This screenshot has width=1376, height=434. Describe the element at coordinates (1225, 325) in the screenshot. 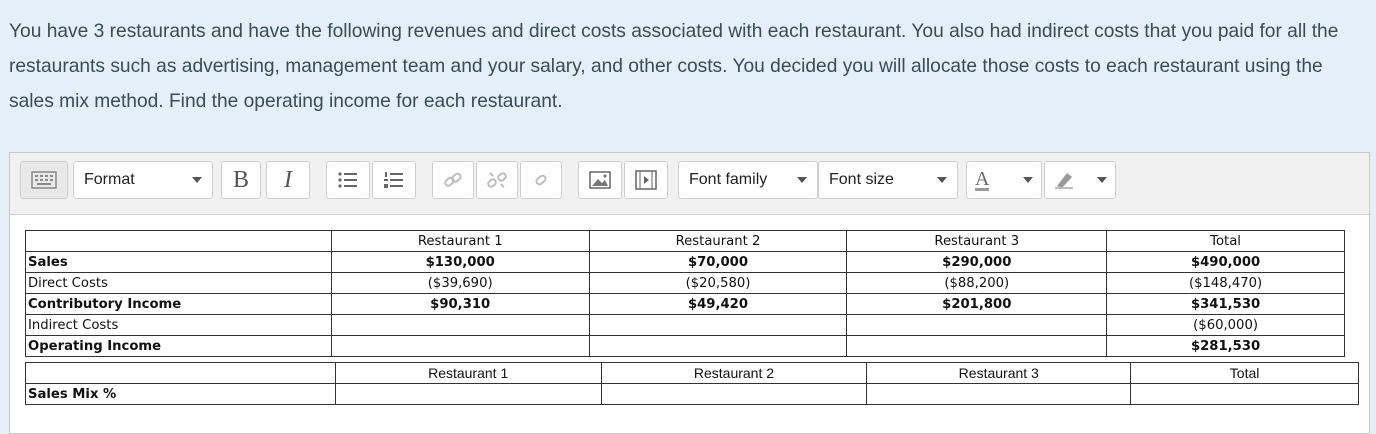

I see `table-cell: ($60,000)` at that location.